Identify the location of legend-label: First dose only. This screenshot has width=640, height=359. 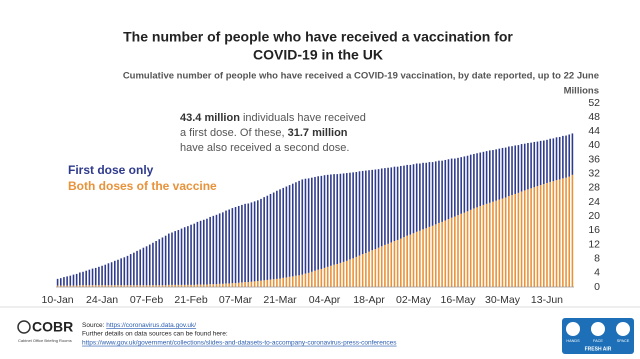
(111, 170).